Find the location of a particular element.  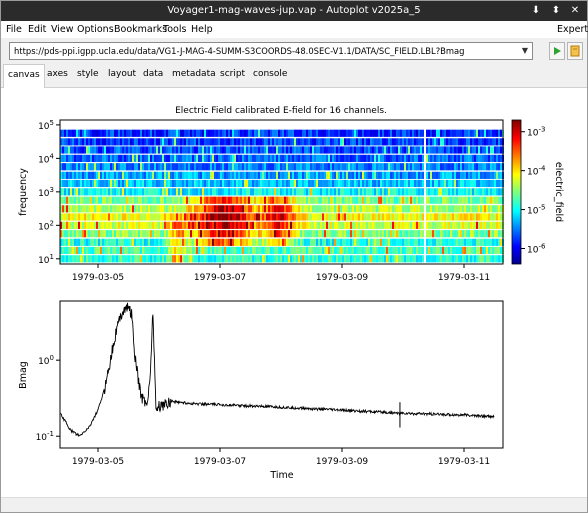

menu-bookmarks: Bookmarks is located at coordinates (141, 29).